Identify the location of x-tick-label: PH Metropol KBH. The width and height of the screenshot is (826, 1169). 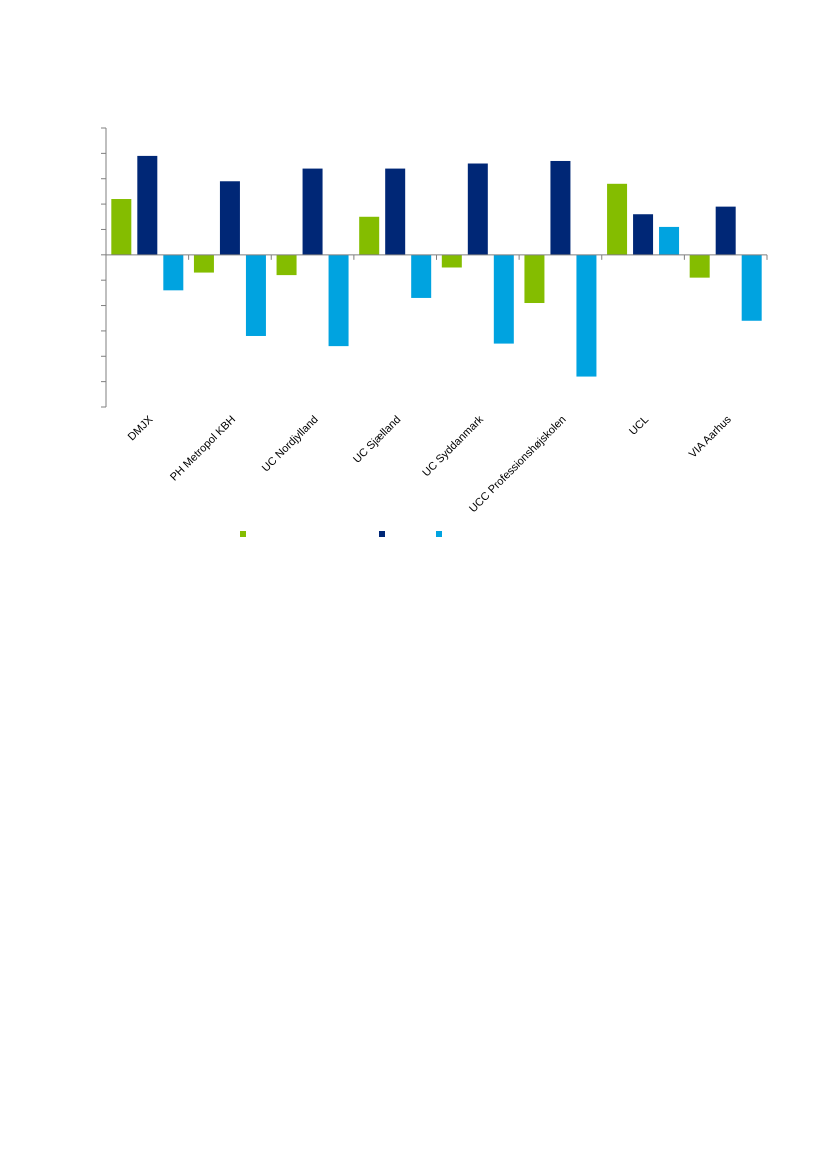
(203, 449).